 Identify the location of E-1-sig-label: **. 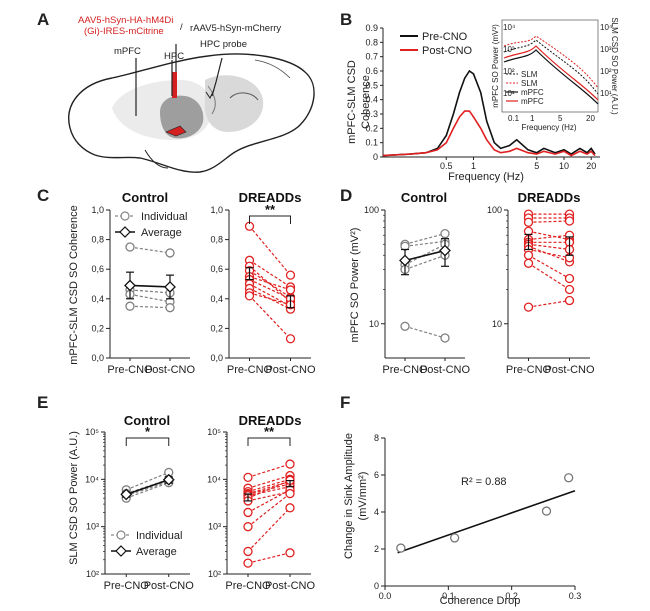
(269, 431).